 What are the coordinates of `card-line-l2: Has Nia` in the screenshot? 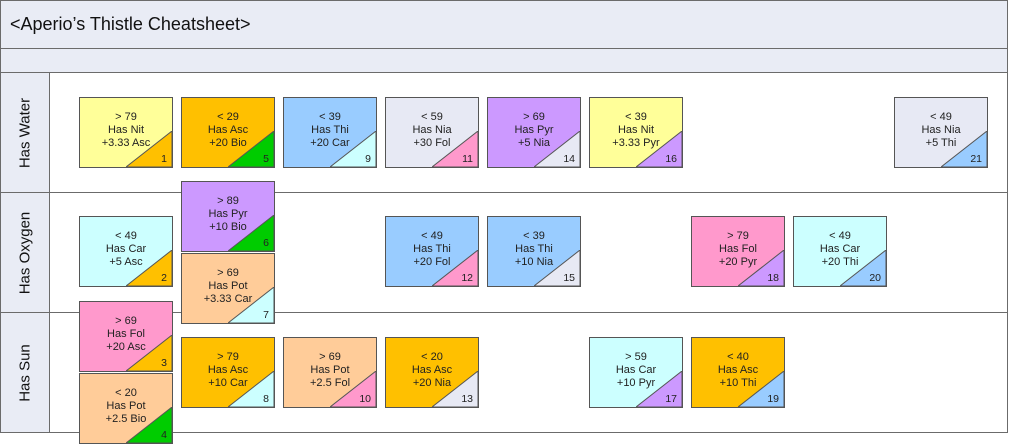 It's located at (432, 130).